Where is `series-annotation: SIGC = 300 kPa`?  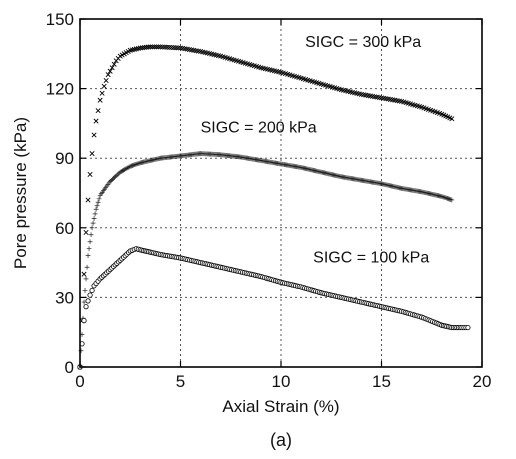
series-annotation: SIGC = 300 kPa is located at coordinates (363, 42).